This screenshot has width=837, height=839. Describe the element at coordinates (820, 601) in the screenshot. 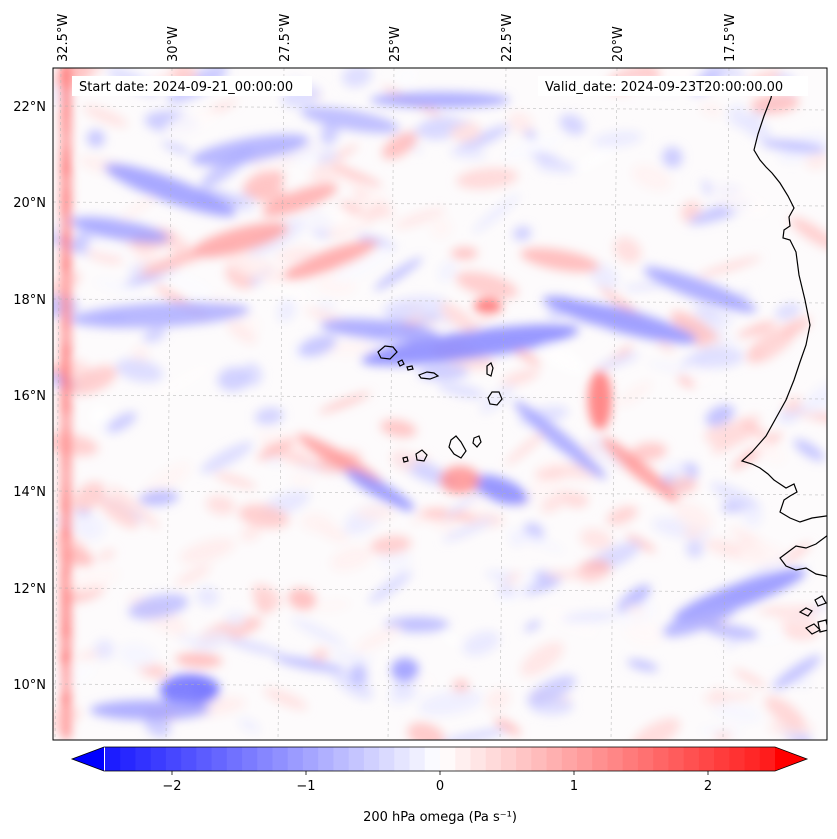

I see `bijagos-island-b` at that location.